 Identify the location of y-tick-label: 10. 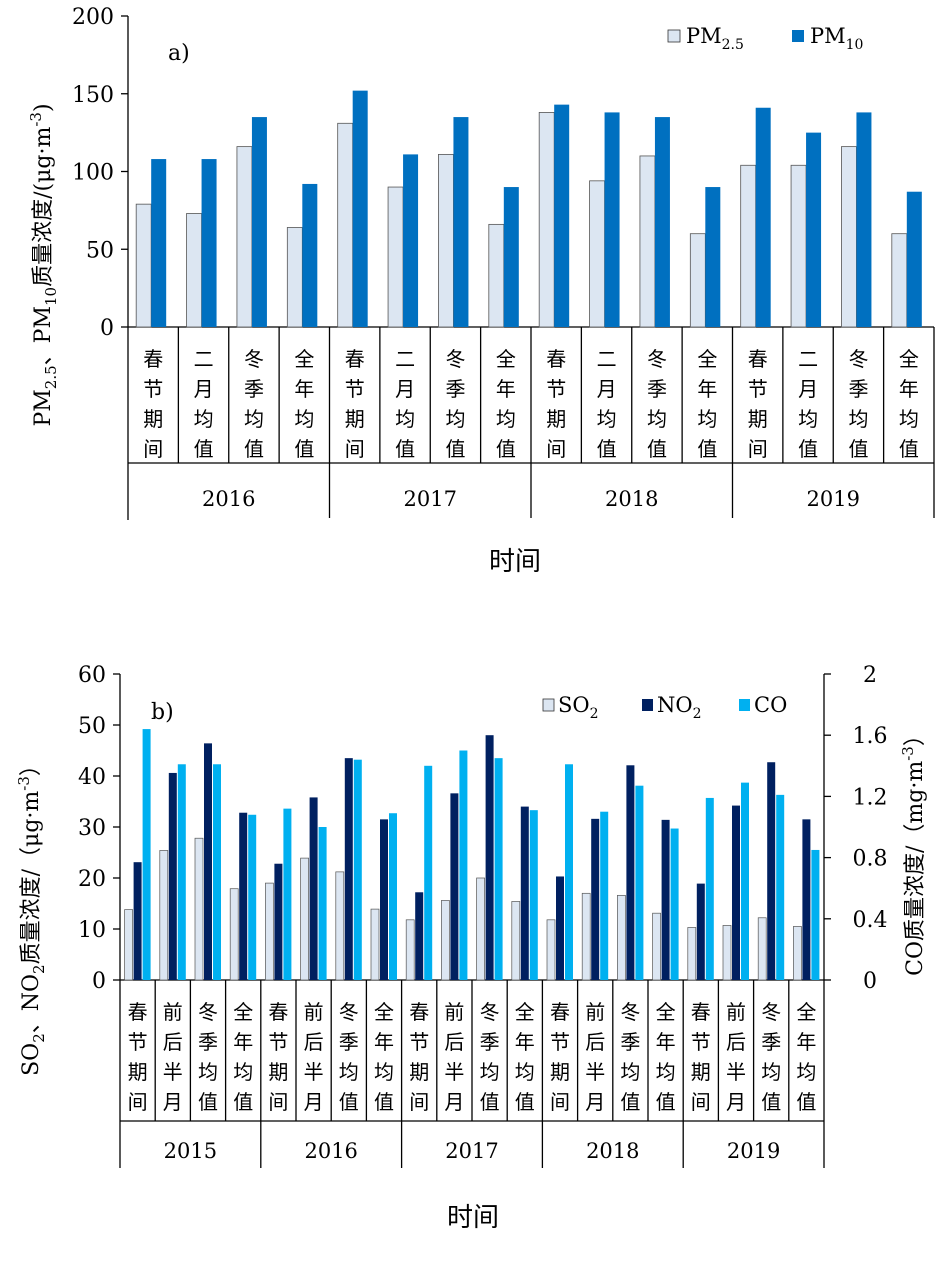
(92, 930).